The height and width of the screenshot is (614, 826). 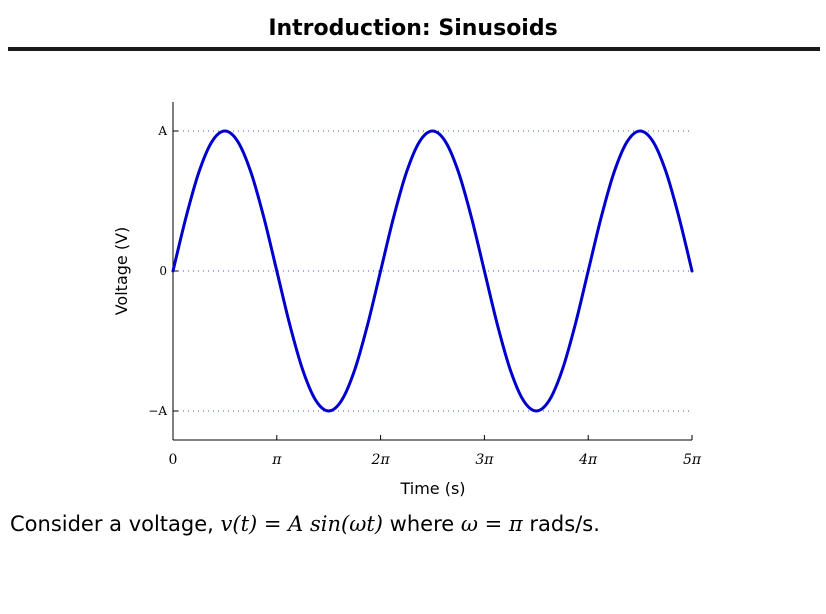 I want to click on x-tick-label-2: 2π, so click(x=381, y=460).